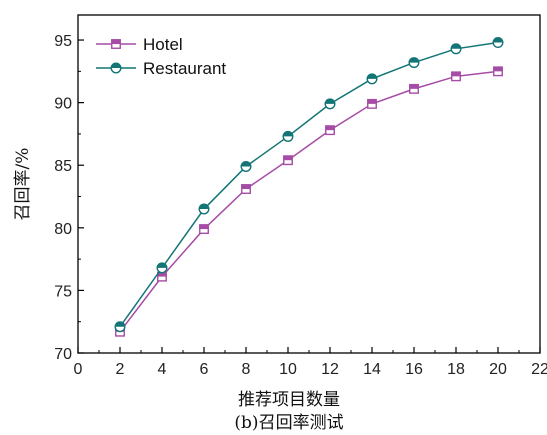  Describe the element at coordinates (63, 229) in the screenshot. I see `y-tick-label: 80` at that location.